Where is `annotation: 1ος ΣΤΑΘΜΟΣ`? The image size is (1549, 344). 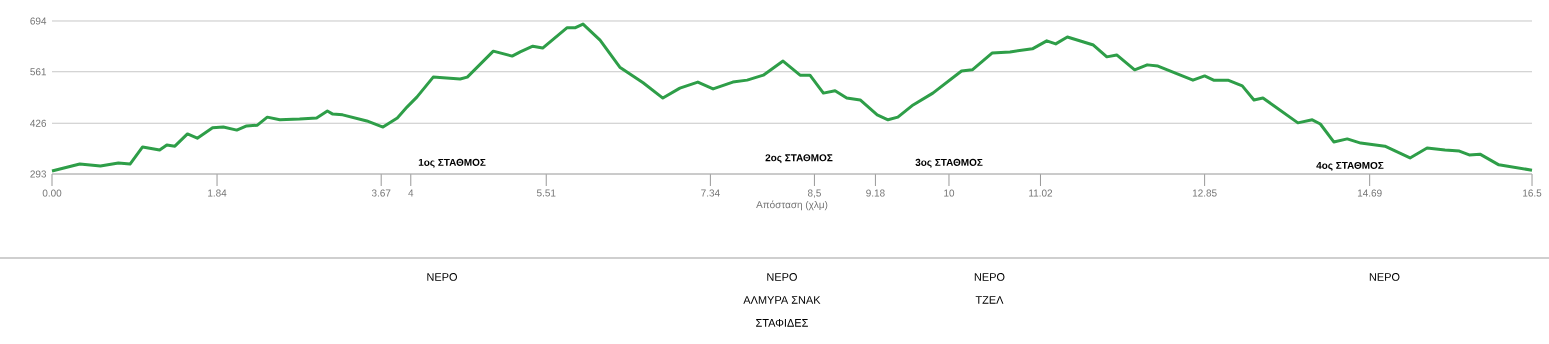 annotation: 1ος ΣΤΑΘΜΟΣ is located at coordinates (452, 163).